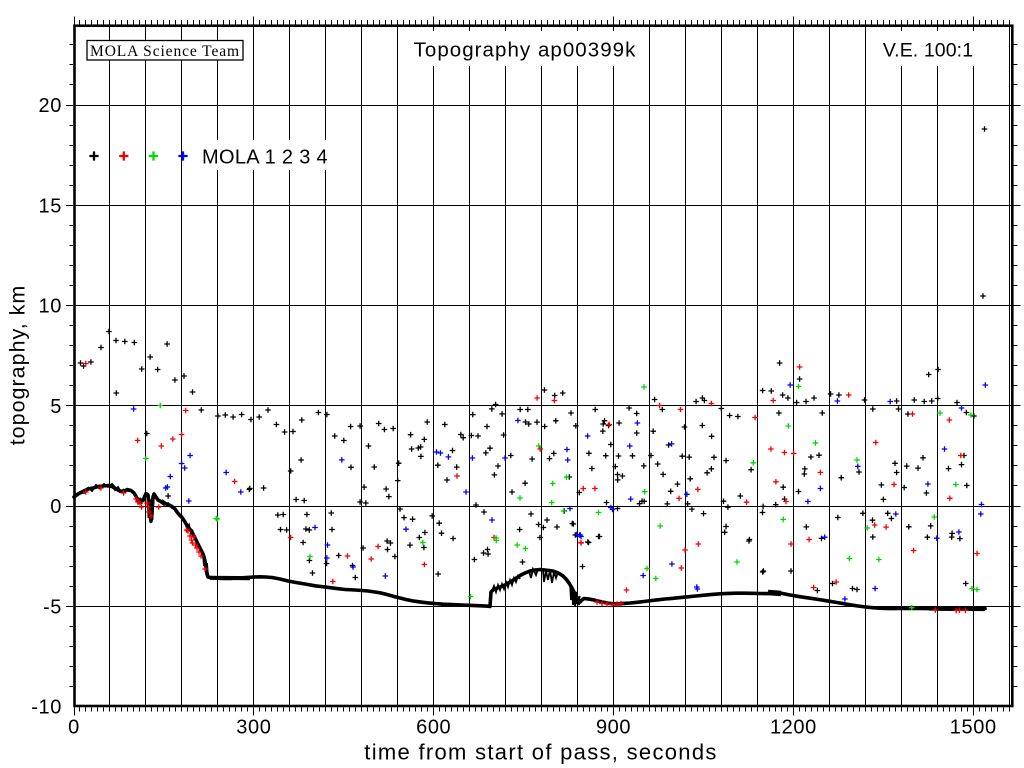 This screenshot has width=1024, height=768. I want to click on svg-text: 5, so click(56, 407).